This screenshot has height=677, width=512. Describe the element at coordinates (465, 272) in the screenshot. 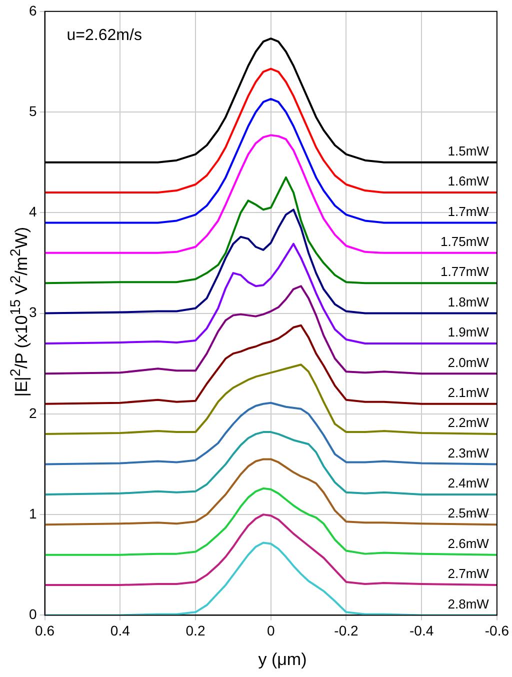

I see `series-label: 1.77mW` at that location.